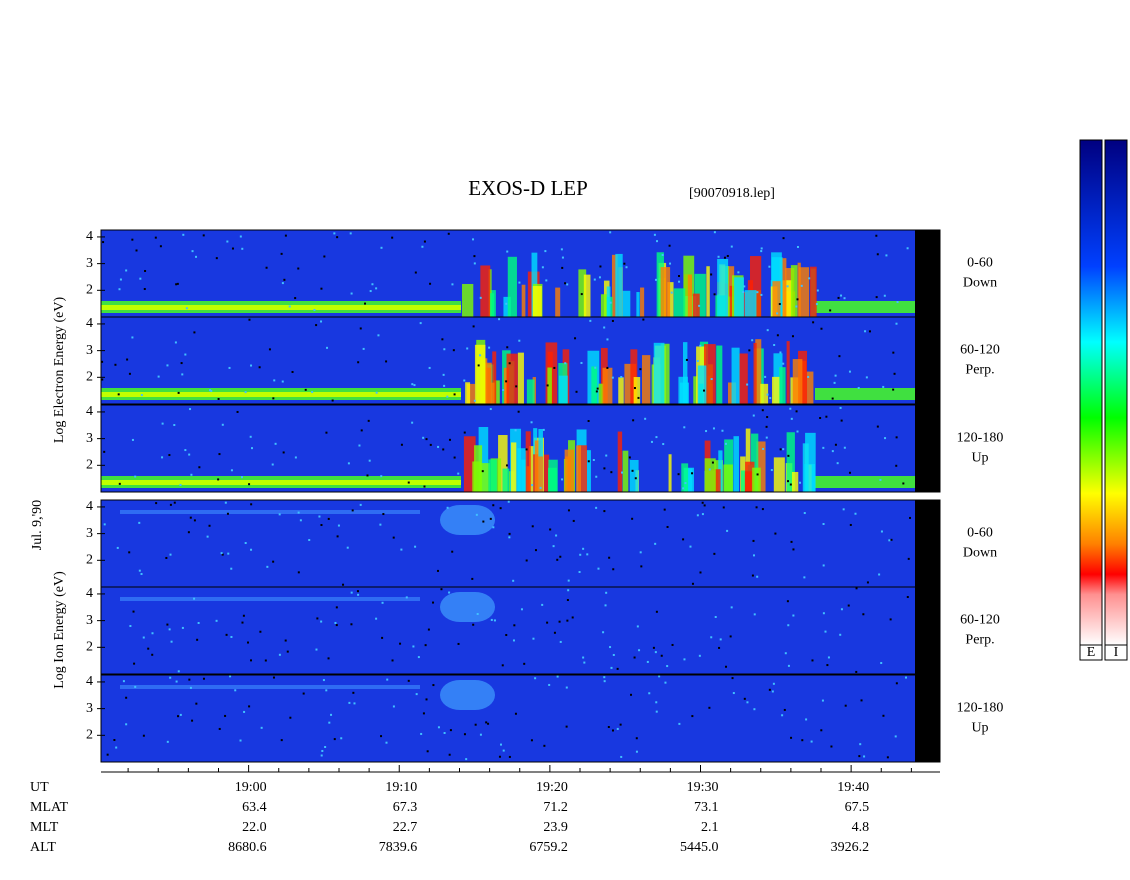 The height and width of the screenshot is (880, 1130). I want to click on ephemeris-value: 67.3, so click(405, 807).